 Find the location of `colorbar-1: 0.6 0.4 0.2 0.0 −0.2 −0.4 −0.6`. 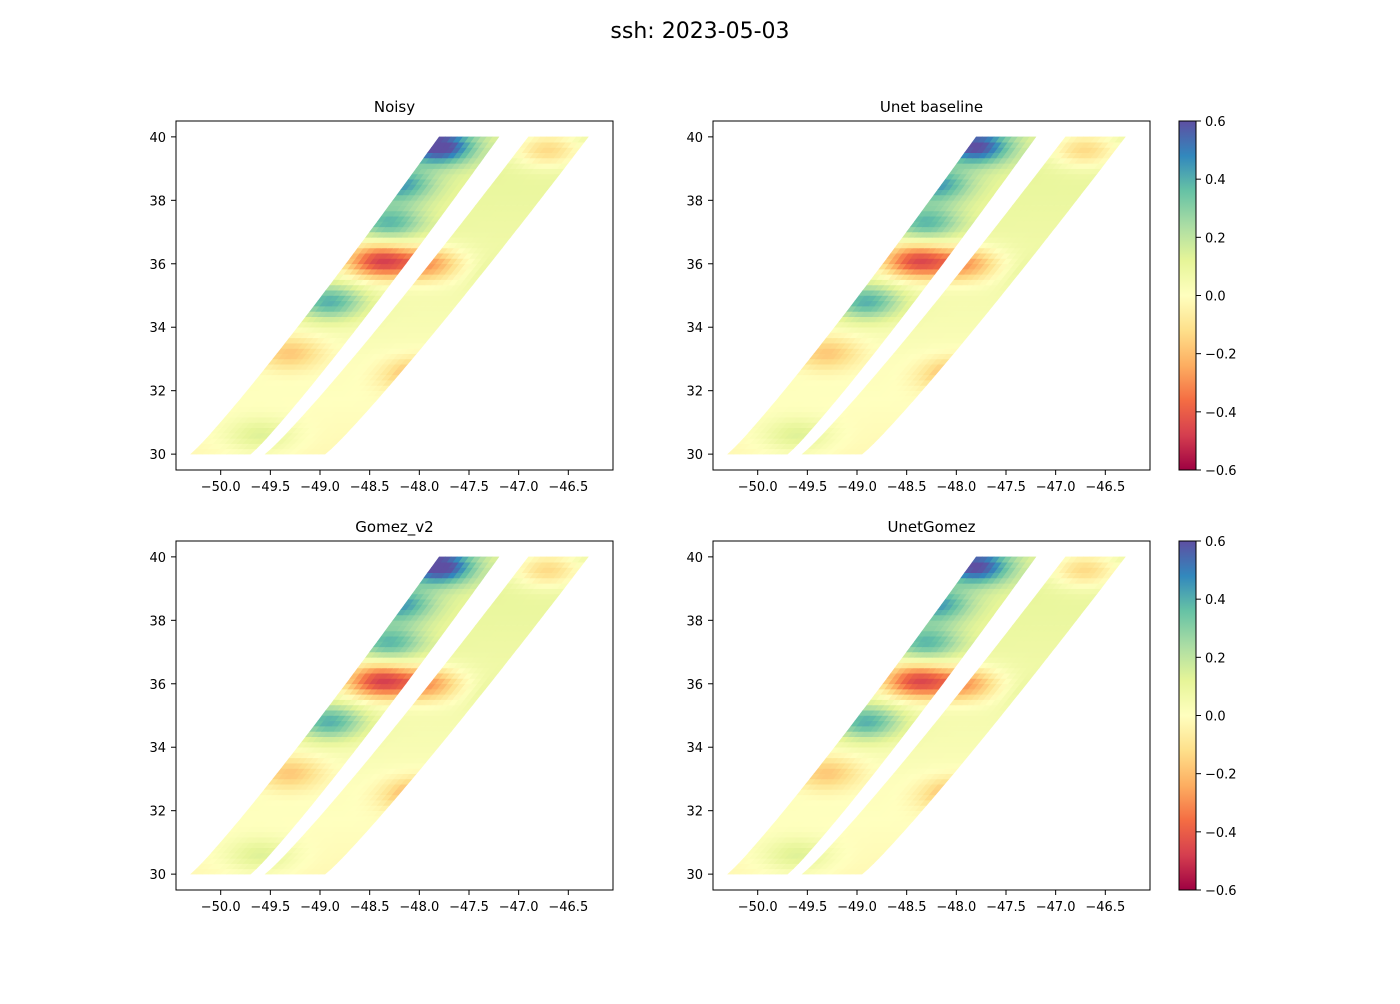

colorbar-1: 0.6 0.4 0.2 0.0 −0.2 −0.4 −0.6 is located at coordinates (1207, 297).